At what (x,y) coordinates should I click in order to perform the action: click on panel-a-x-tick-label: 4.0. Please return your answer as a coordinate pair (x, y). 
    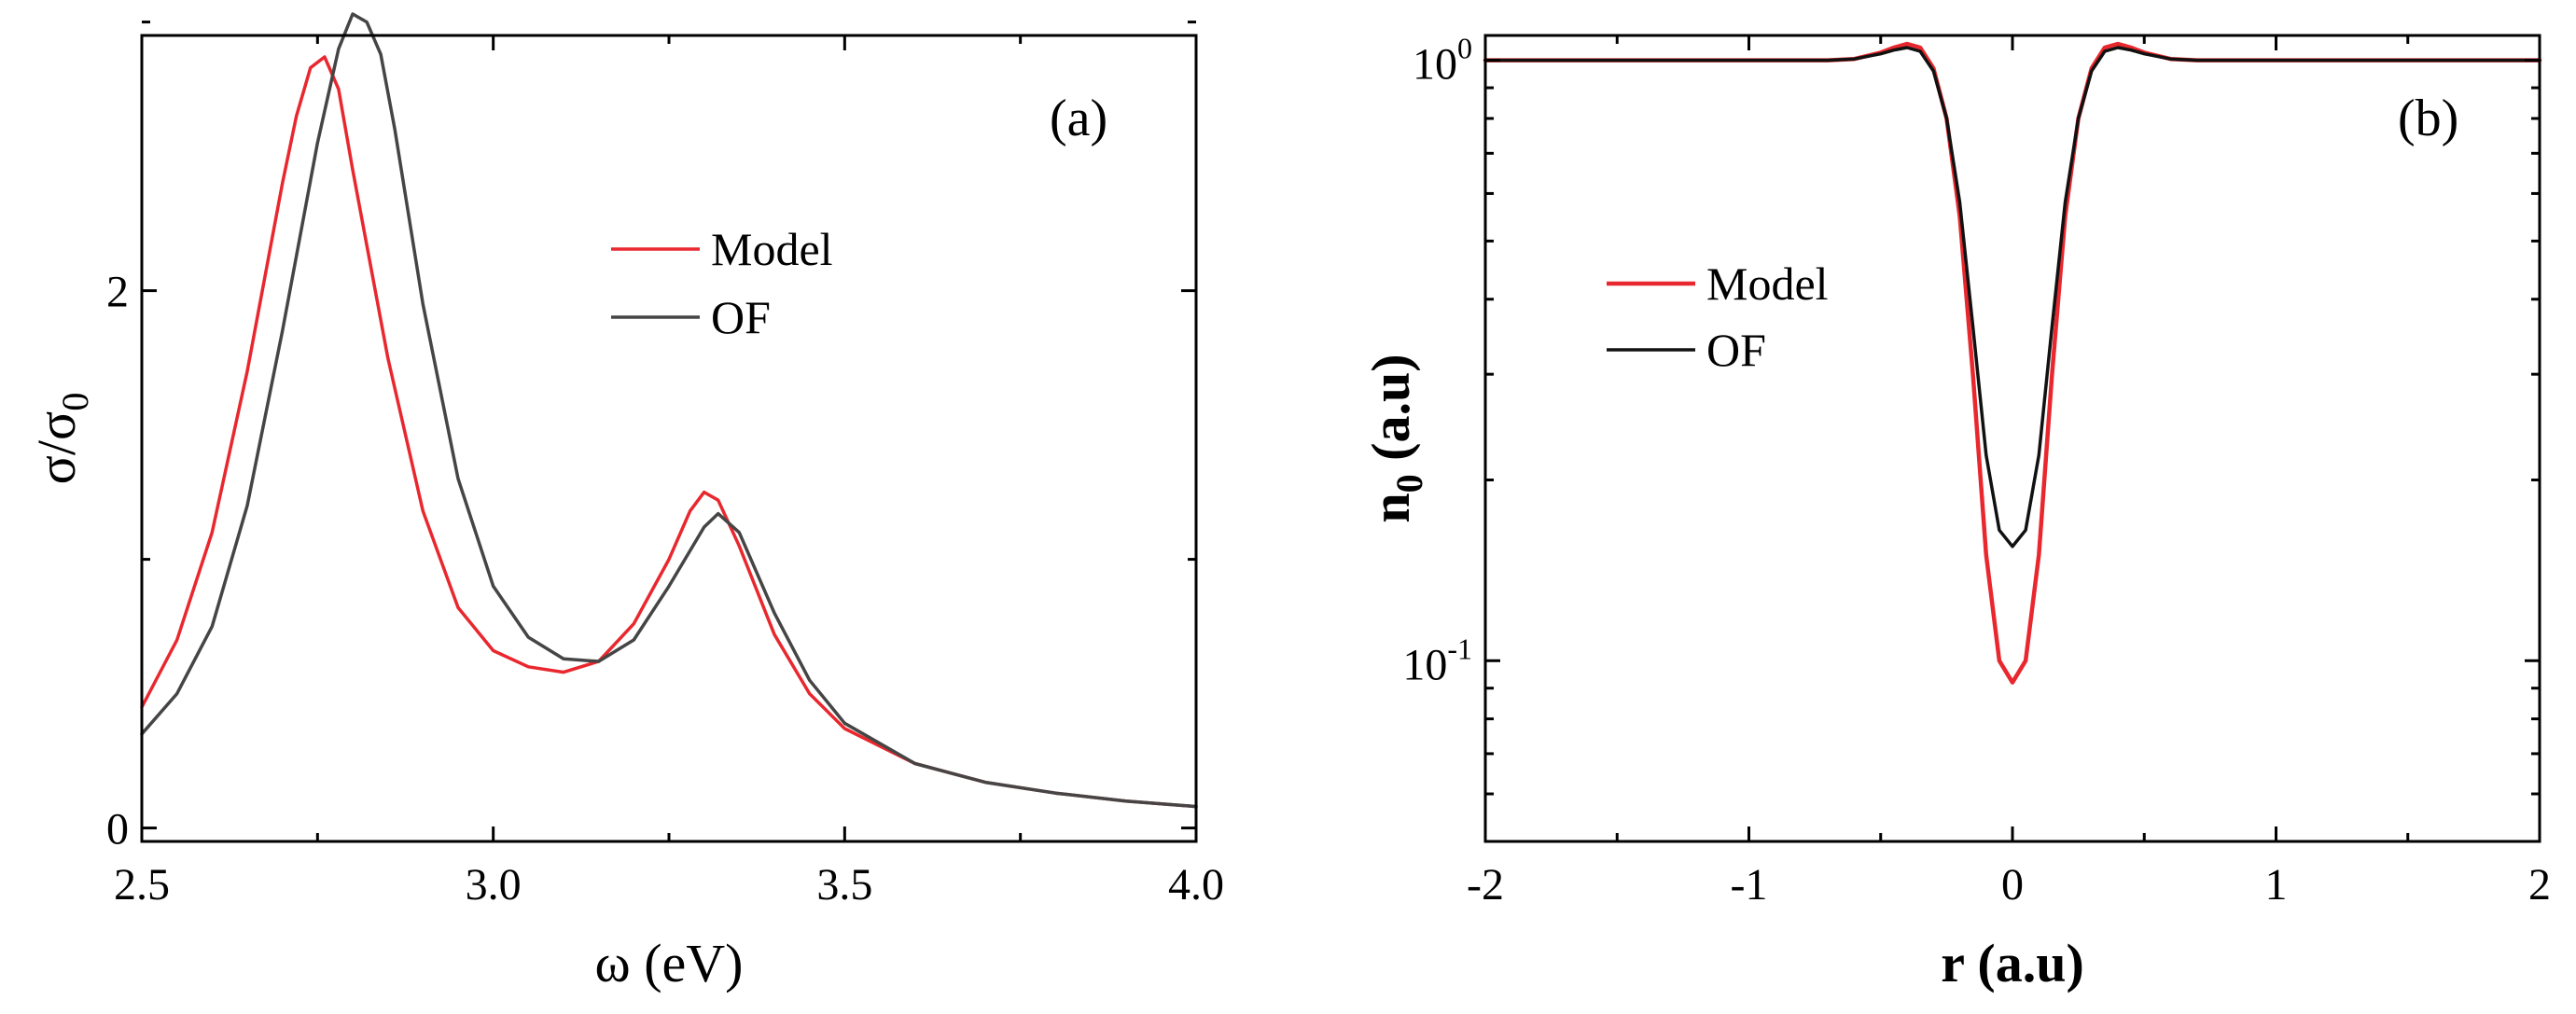
    Looking at the image, I should click on (1196, 885).